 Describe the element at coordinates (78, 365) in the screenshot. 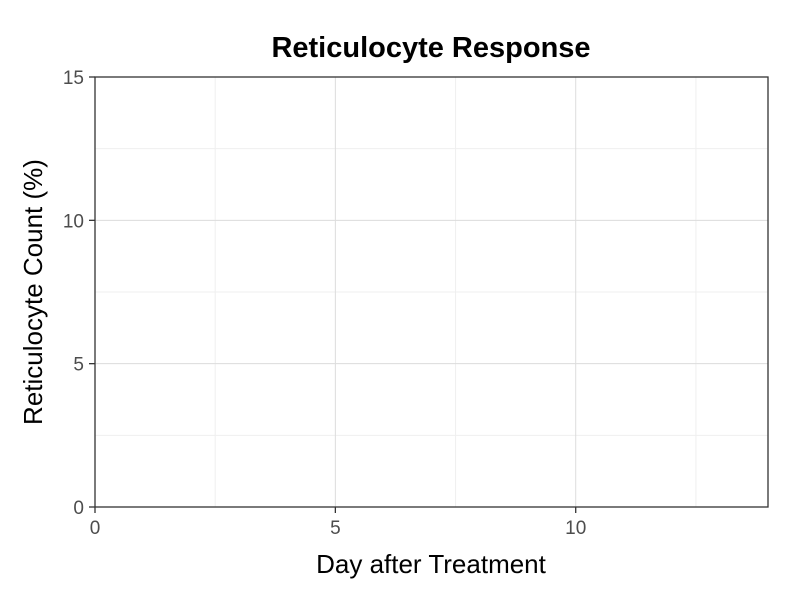

I see `y-tick-label-1: 5` at that location.